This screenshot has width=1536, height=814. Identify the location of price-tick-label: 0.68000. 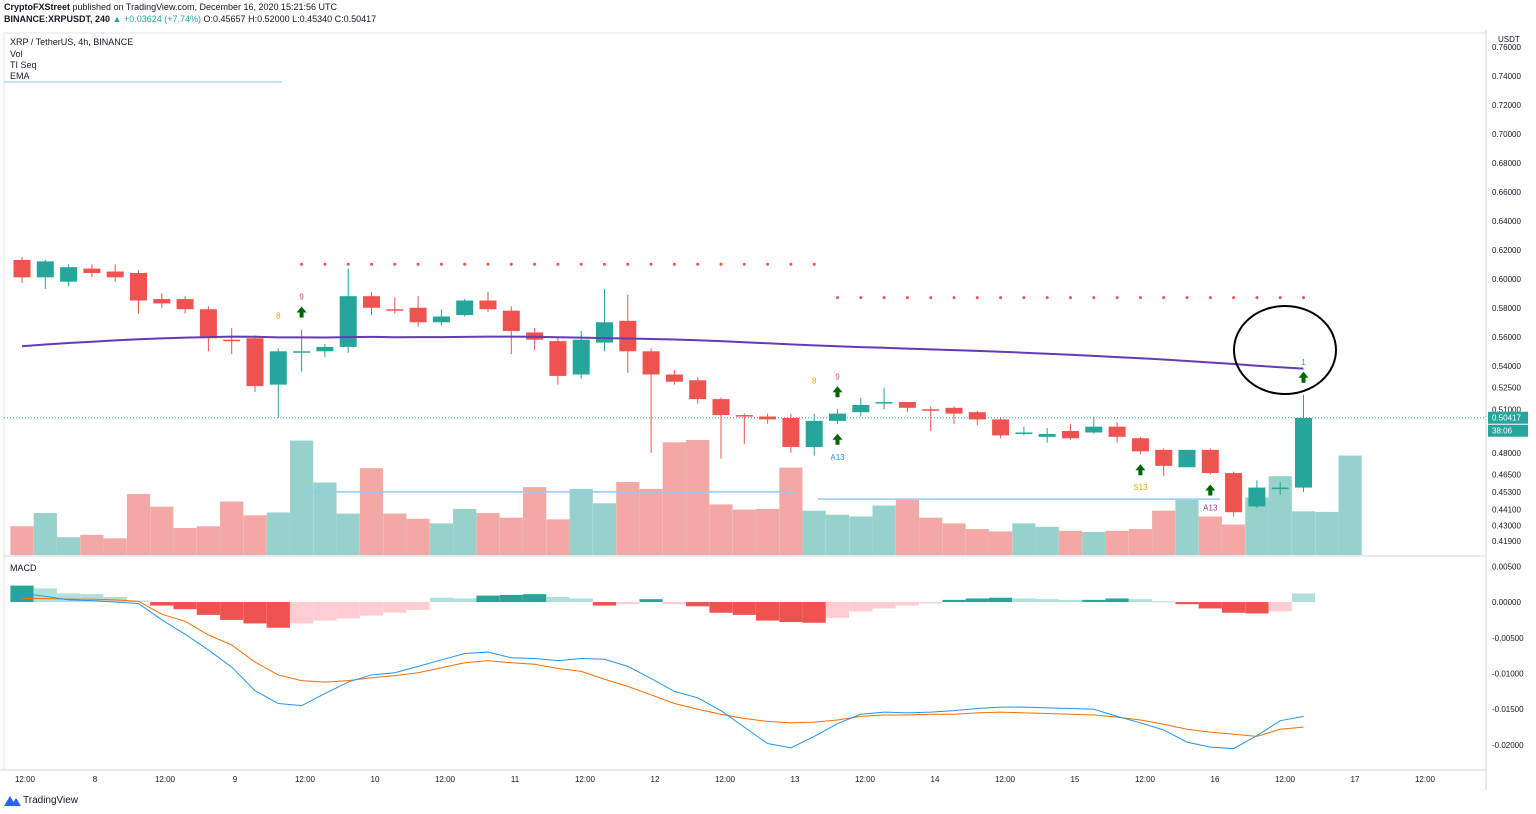
(1506, 163).